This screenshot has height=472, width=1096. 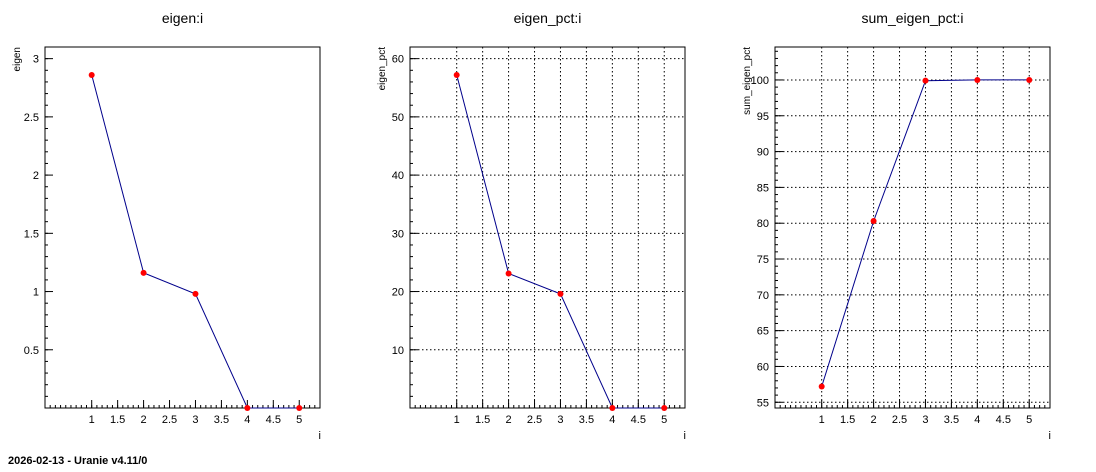 What do you see at coordinates (36, 60) in the screenshot?
I see `y-tick-label: 3` at bounding box center [36, 60].